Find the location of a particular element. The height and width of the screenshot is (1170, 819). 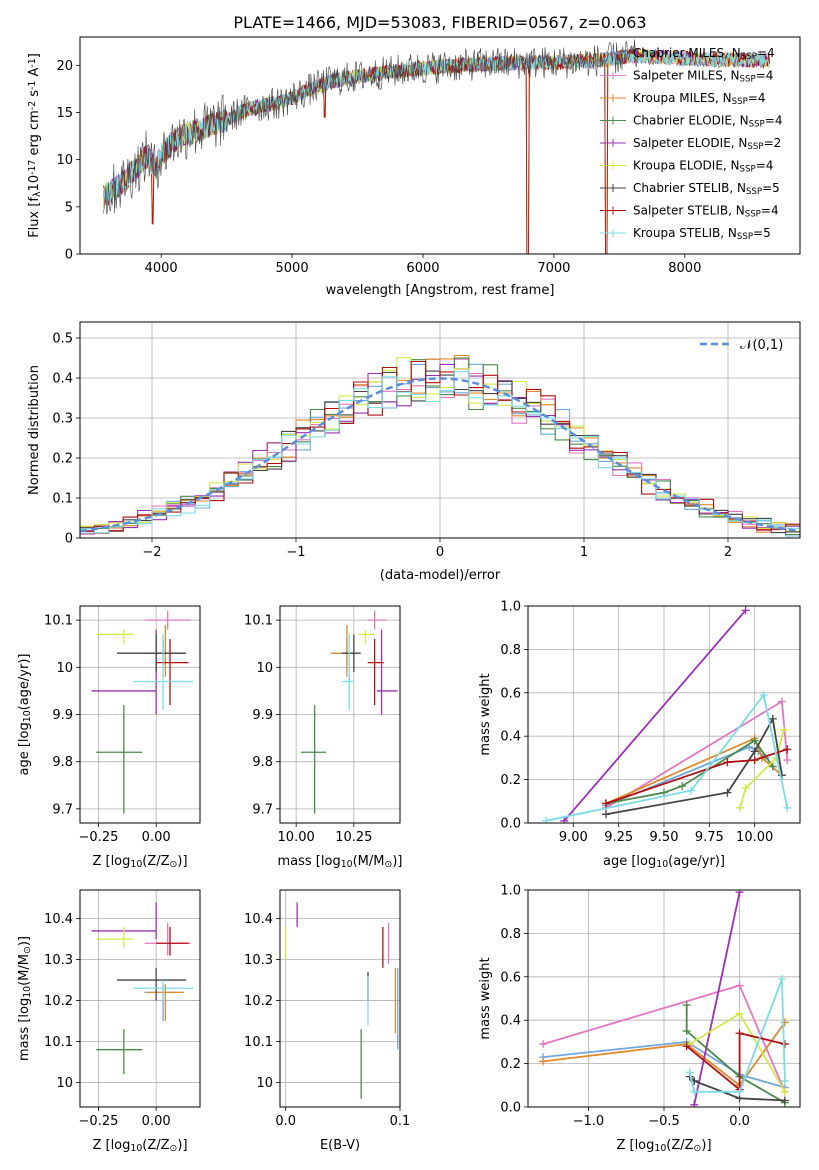

x-tick-label: 10.00 is located at coordinates (296, 837).